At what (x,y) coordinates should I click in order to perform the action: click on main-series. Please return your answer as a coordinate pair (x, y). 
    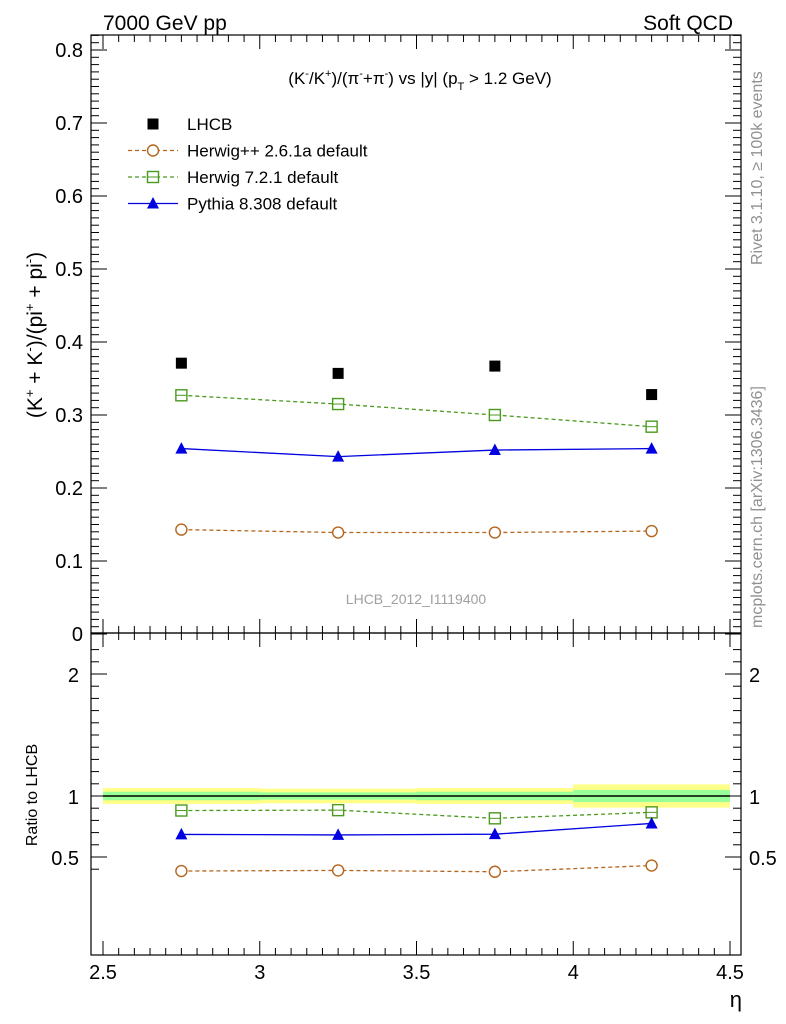
    Looking at the image, I should click on (416, 448).